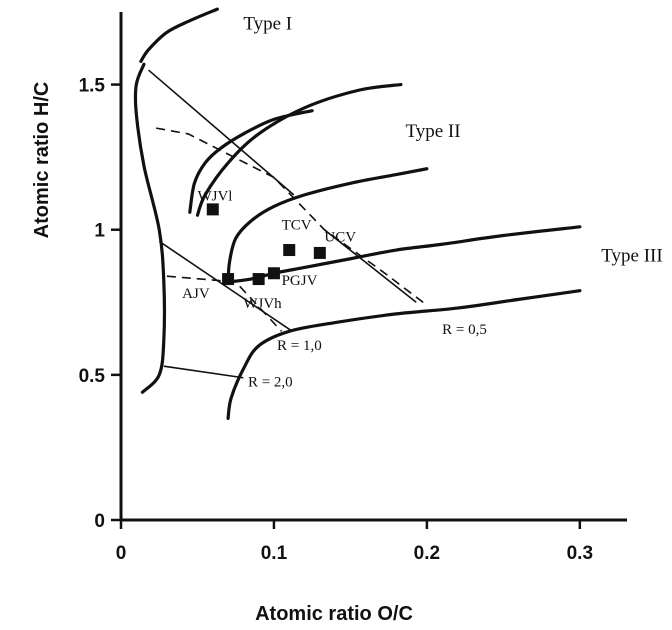  I want to click on iso-line-label: R = 0,5, so click(464, 330).